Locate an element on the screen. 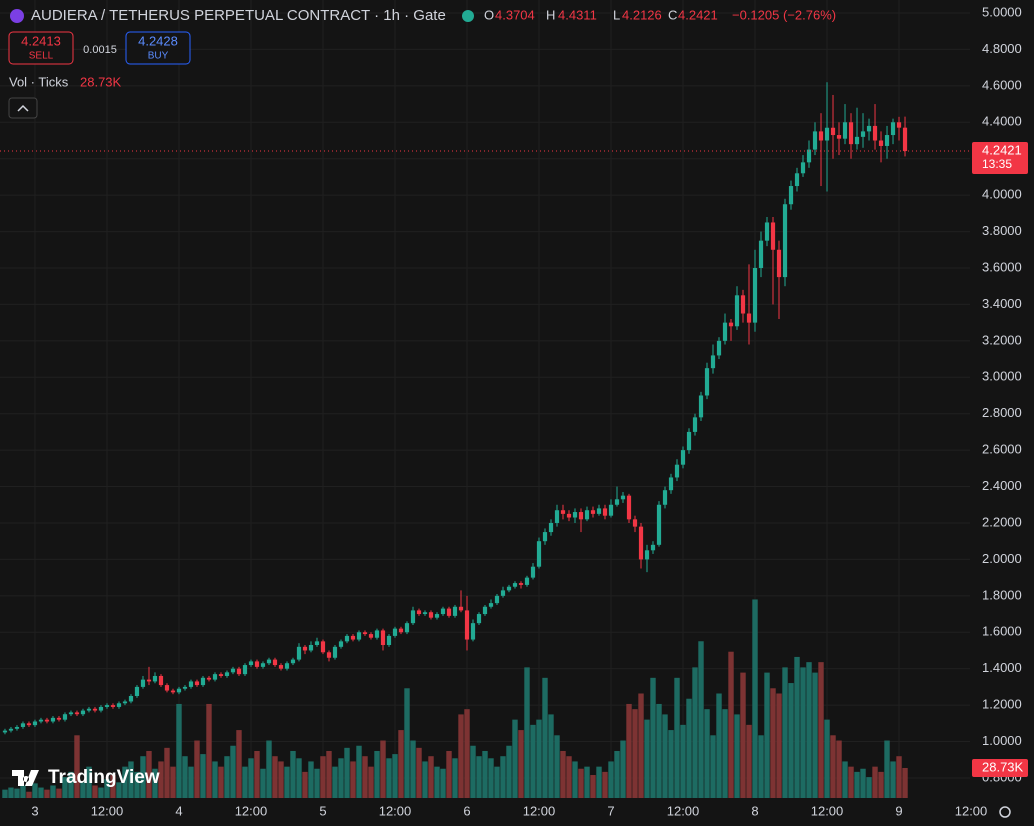 The height and width of the screenshot is (826, 1034). price-axis-panel is located at coordinates (1002, 413).